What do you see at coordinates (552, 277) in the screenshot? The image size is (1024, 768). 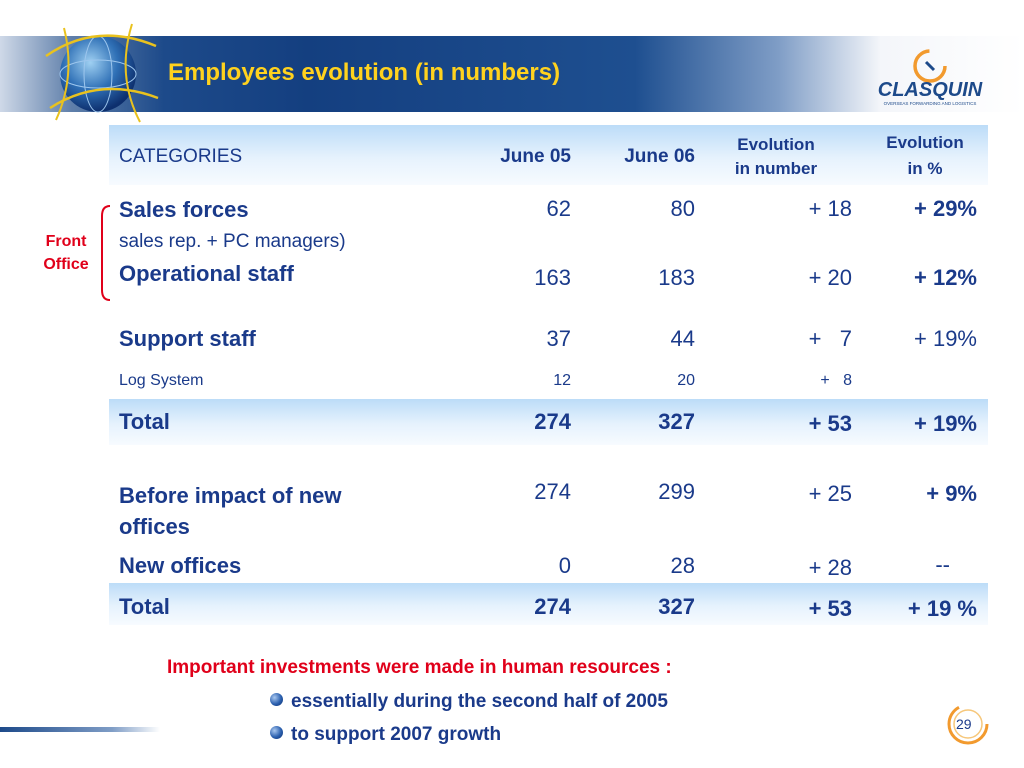 I see `row-operational-june05: 163` at bounding box center [552, 277].